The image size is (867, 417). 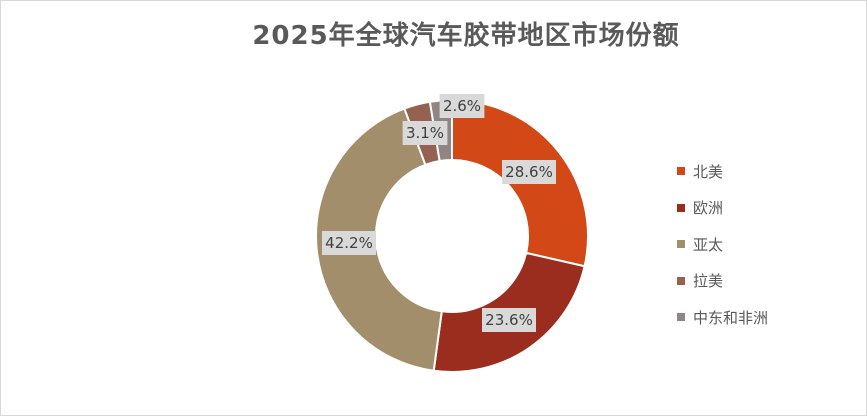 I want to click on data-label-2: 23.6%, so click(x=509, y=320).